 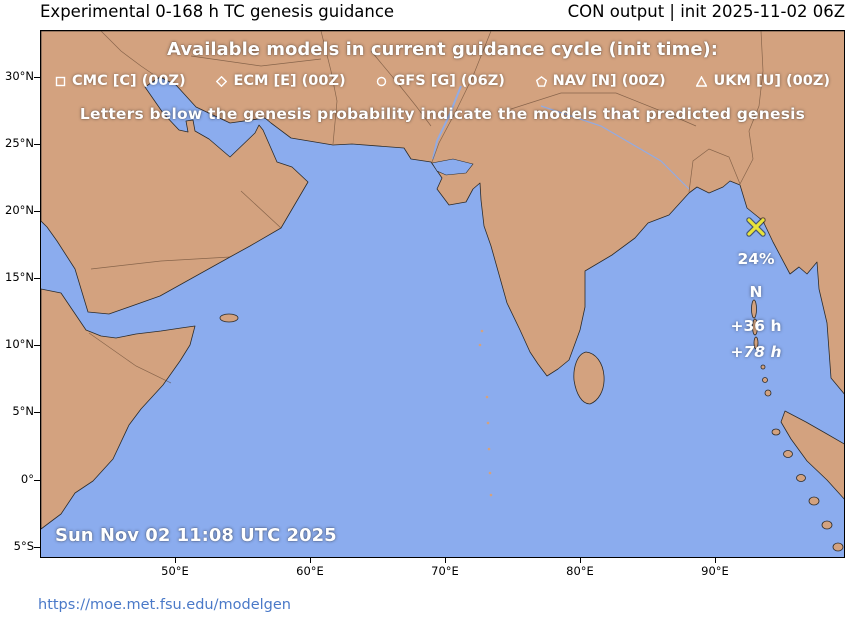 What do you see at coordinates (706, 11) in the screenshot?
I see `output-init-label: CON output | init 2025-11-02 06Z` at bounding box center [706, 11].